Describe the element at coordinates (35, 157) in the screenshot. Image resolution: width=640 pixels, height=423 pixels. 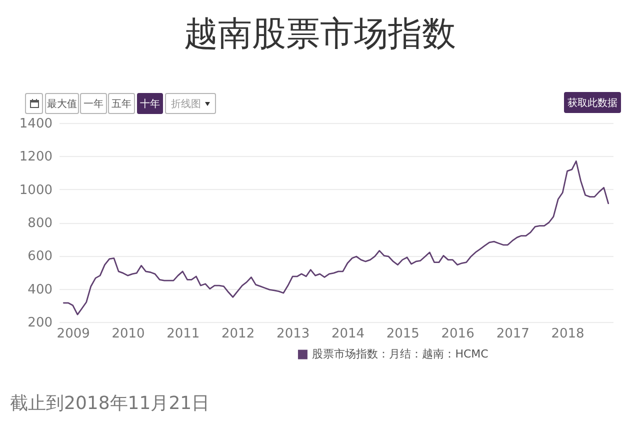
I see `y-tick-label: 1200` at that location.